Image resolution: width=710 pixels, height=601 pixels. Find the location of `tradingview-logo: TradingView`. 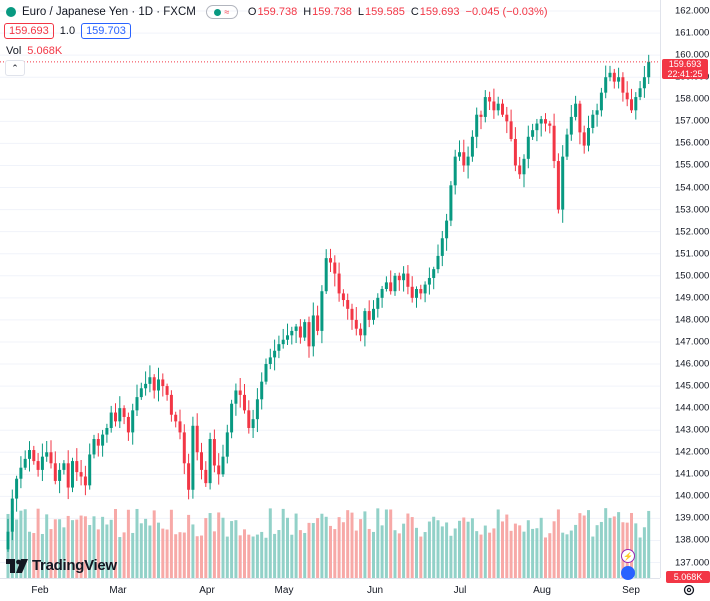

tradingview-logo: TradingView is located at coordinates (61, 565).